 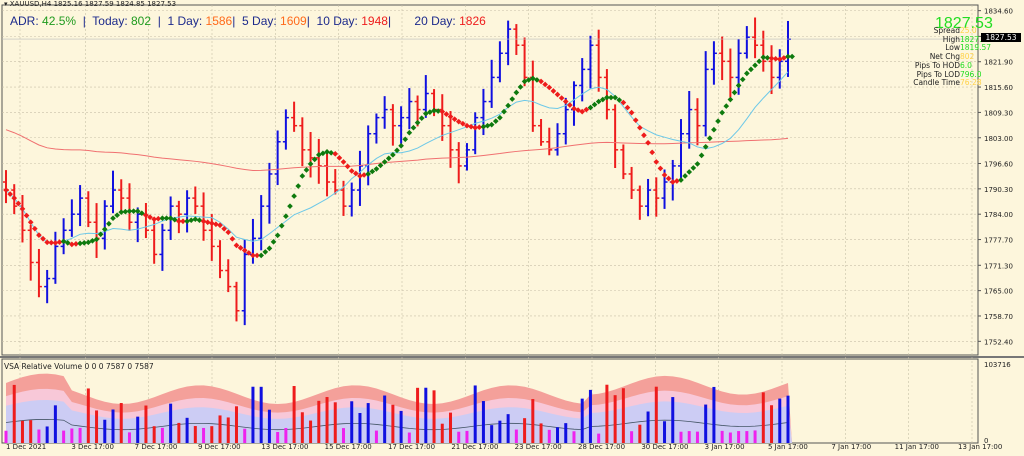 What do you see at coordinates (986, 441) in the screenshot?
I see `volume-scale-min: 0` at bounding box center [986, 441].